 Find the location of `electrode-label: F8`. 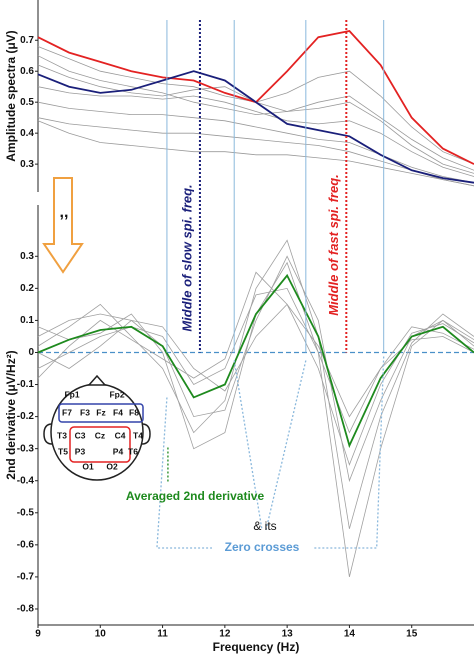

electrode-label: F8 is located at coordinates (134, 412).